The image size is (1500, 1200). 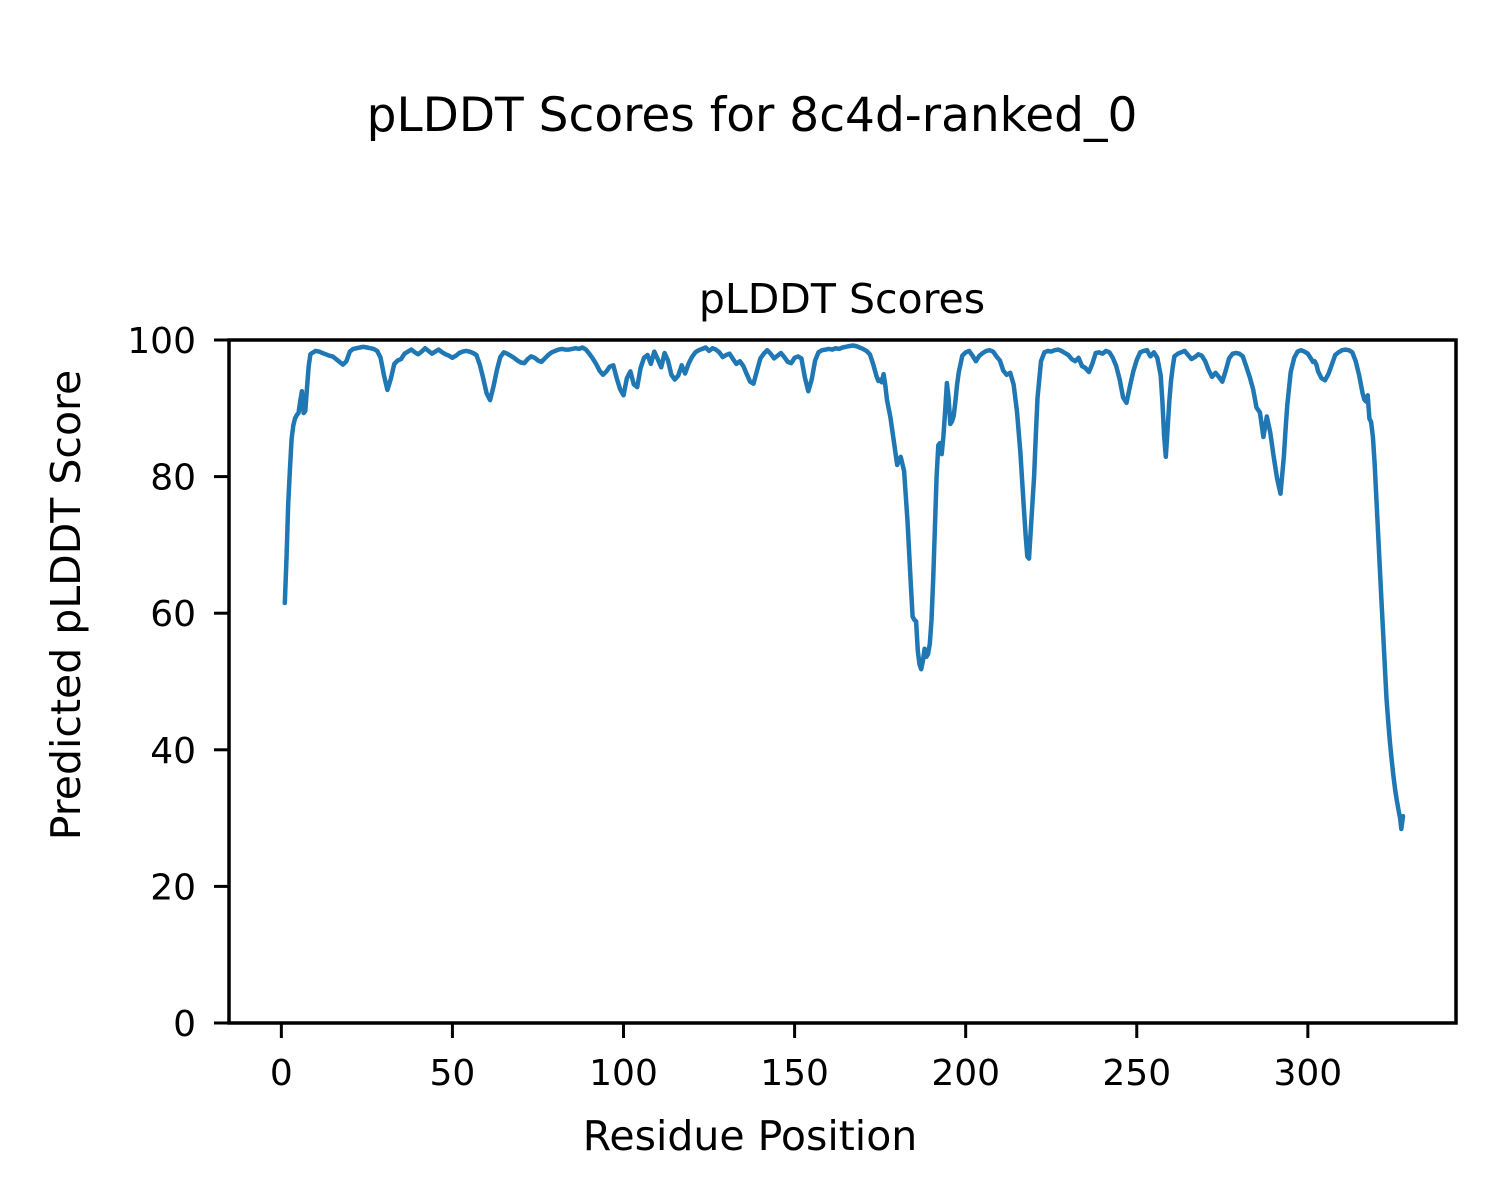 I want to click on x-tick-label: 50, so click(x=453, y=1073).